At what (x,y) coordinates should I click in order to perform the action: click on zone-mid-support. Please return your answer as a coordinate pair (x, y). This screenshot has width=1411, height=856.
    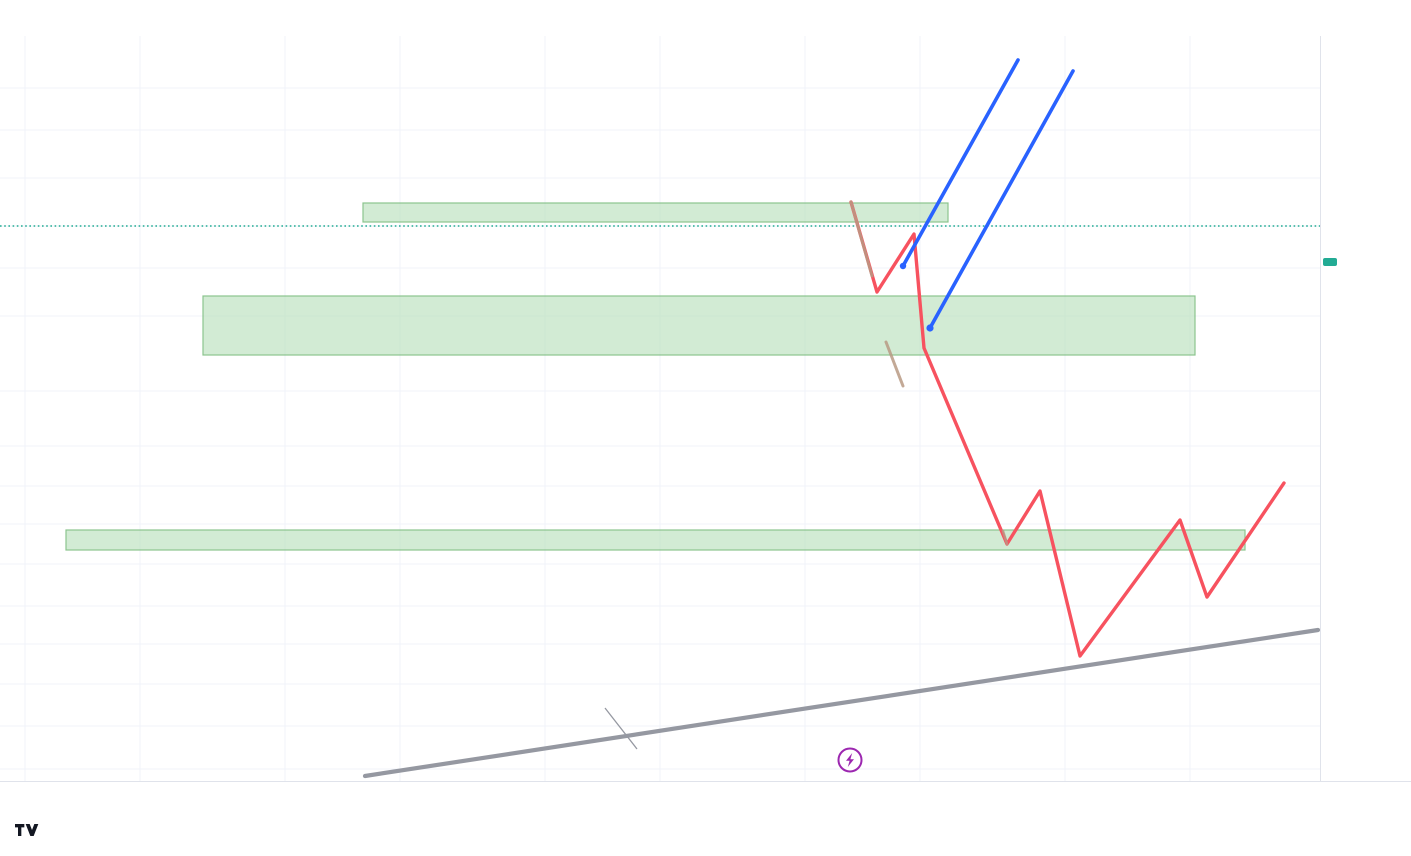
    Looking at the image, I should click on (699, 325).